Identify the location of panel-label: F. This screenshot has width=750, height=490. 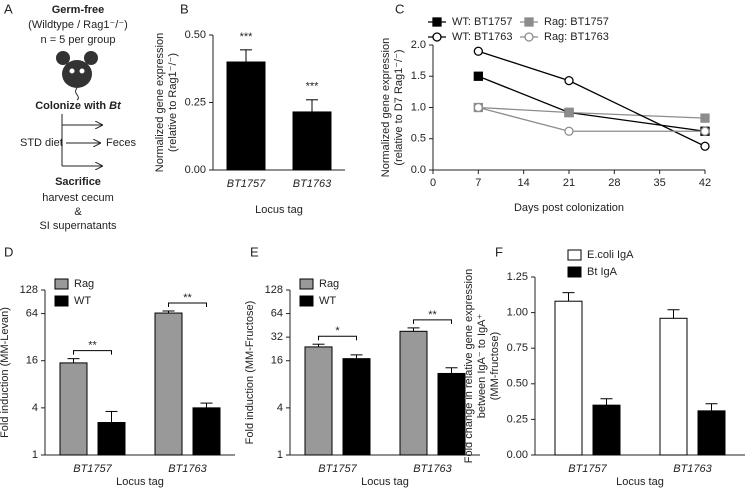
(499, 251).